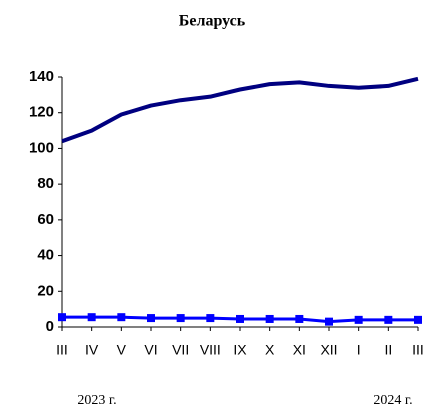  I want to click on y-tick-label: 100, so click(41, 147).